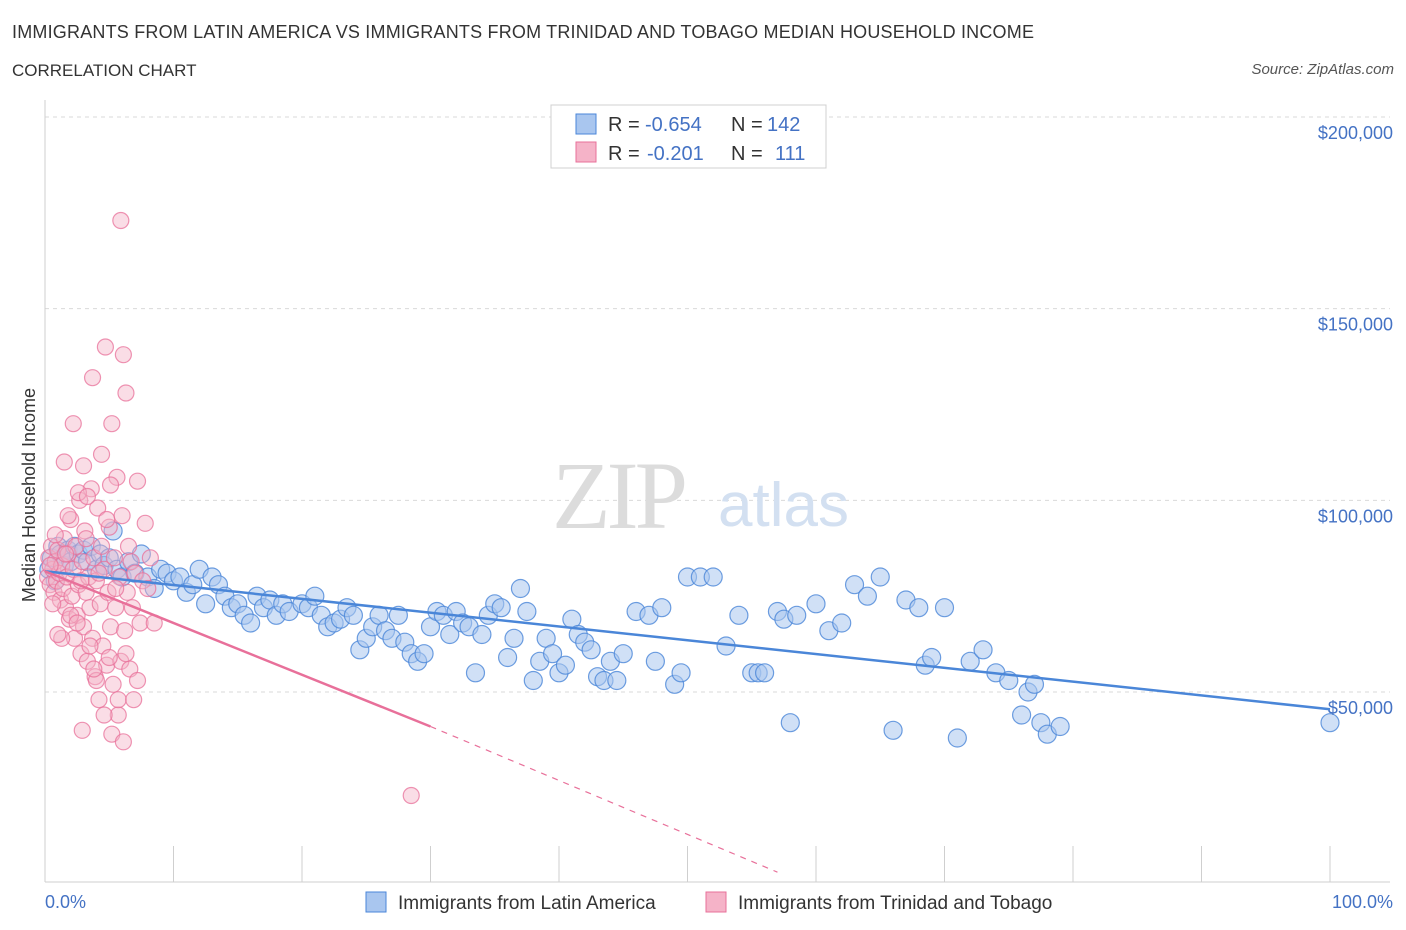 The height and width of the screenshot is (930, 1406). What do you see at coordinates (604, 799) in the screenshot?
I see `trend-line-trinidad-tobago-extension` at bounding box center [604, 799].